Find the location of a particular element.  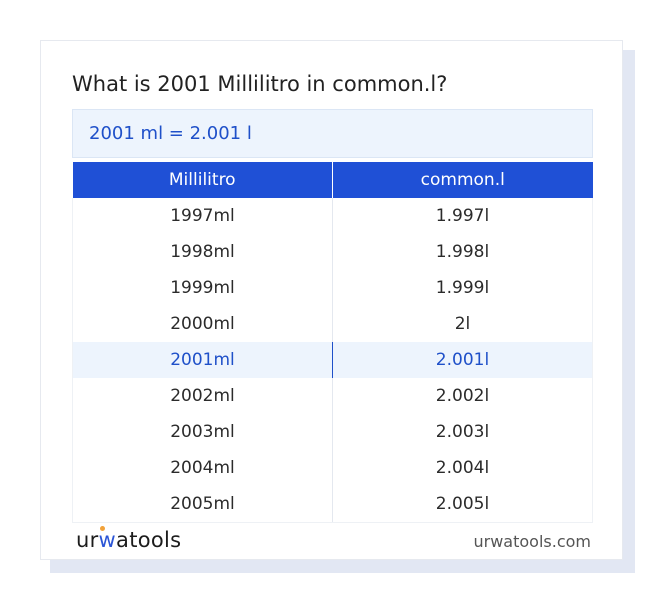

cell-common-l: 1.997l is located at coordinates (462, 216).